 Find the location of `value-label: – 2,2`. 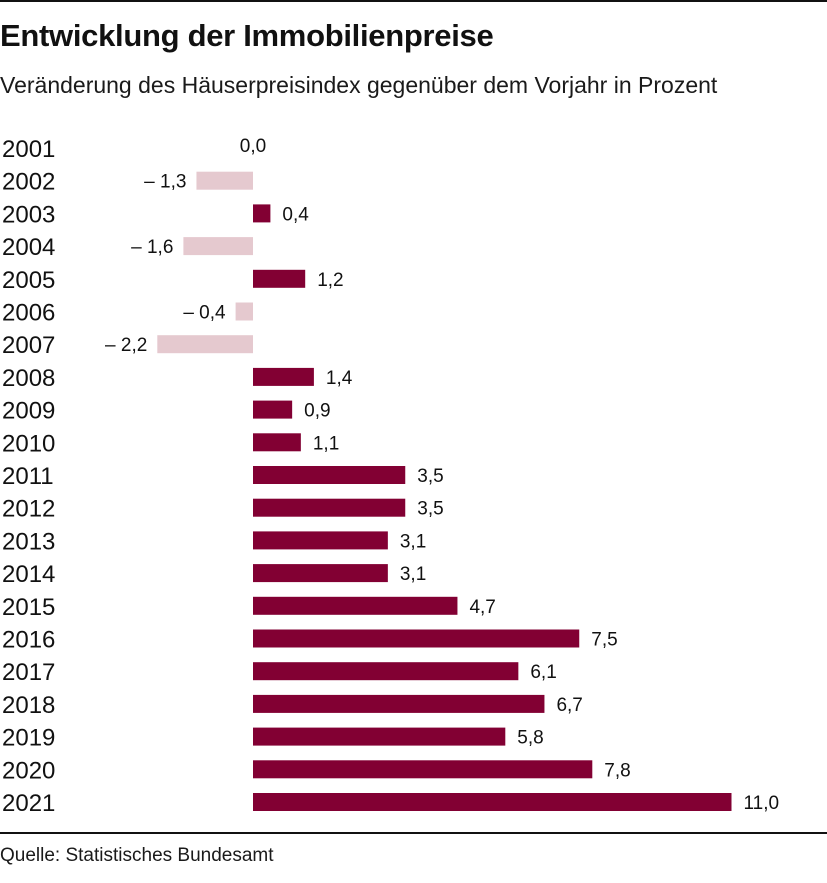

value-label: – 2,2 is located at coordinates (126, 345).